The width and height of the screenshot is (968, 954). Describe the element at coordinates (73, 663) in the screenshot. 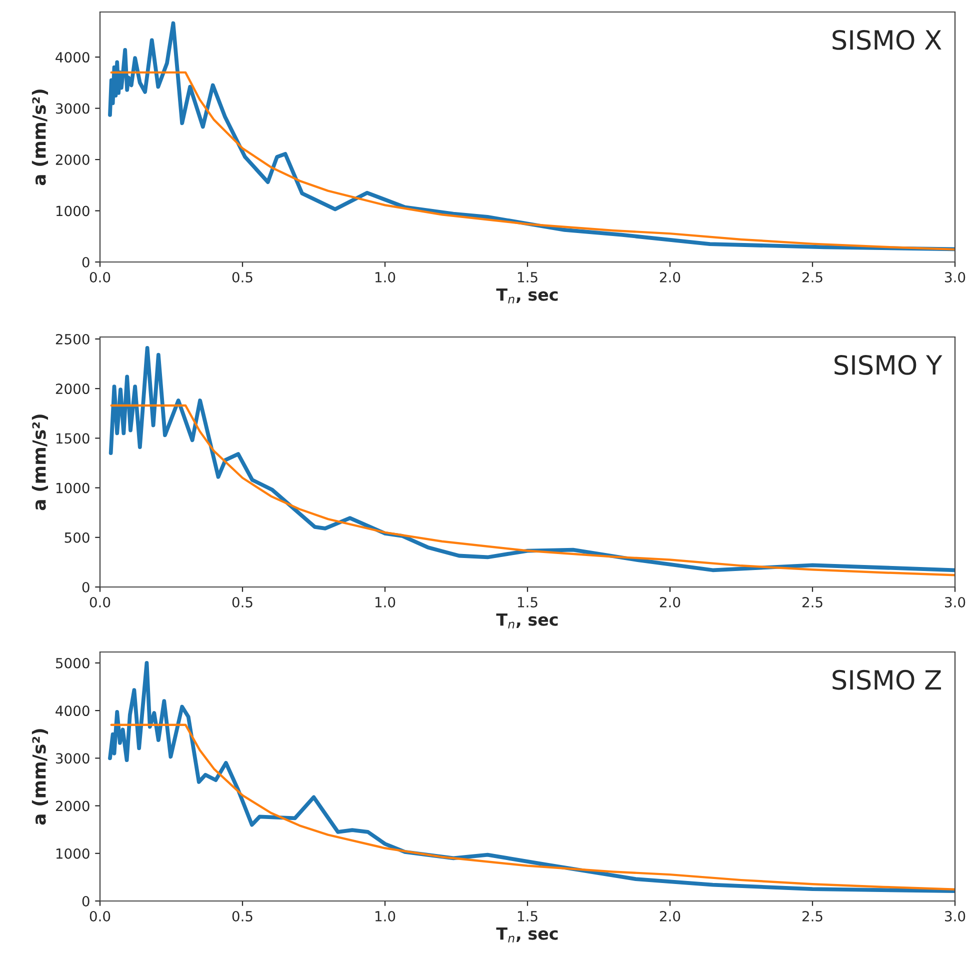

I see `y-tick-label: 5000` at that location.